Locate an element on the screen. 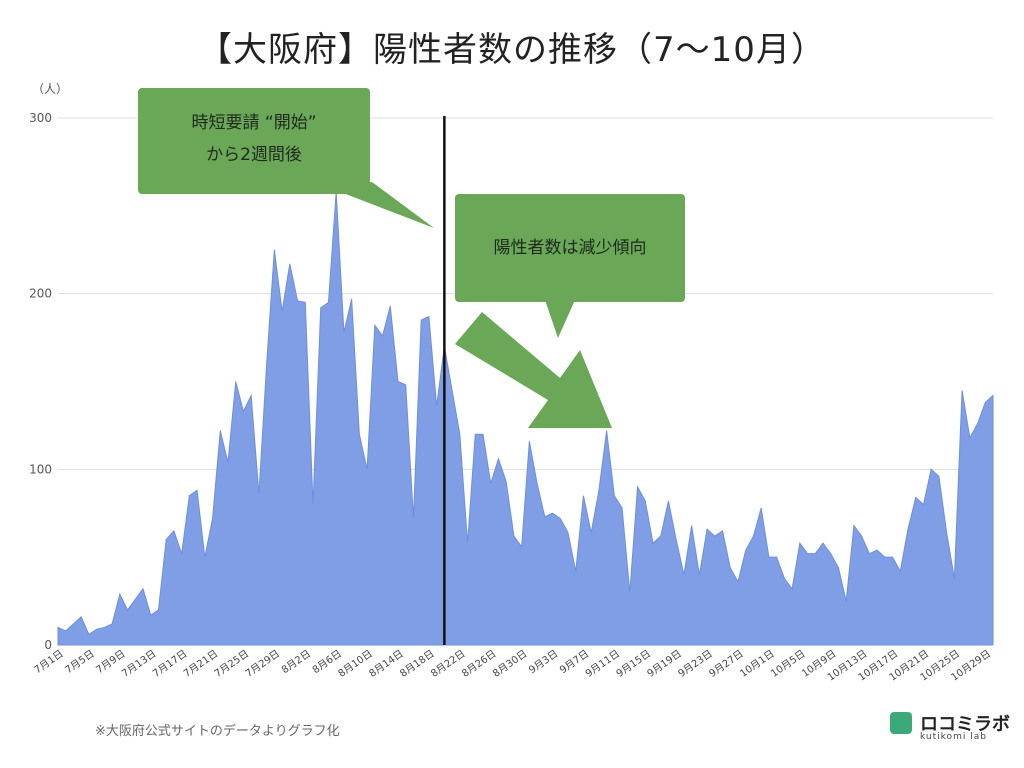 The image size is (1024, 768). x-tick-label: 8月30日 is located at coordinates (509, 664).